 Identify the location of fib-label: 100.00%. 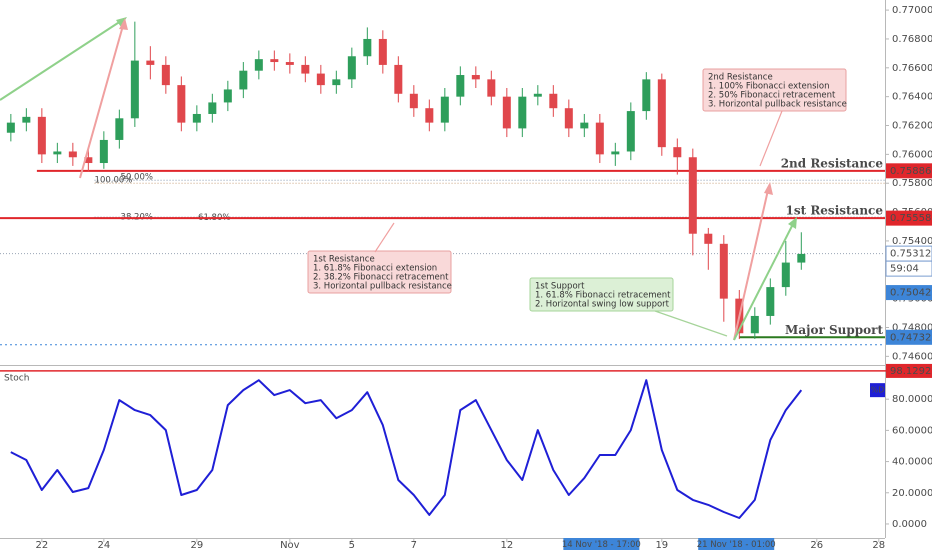
(114, 181).